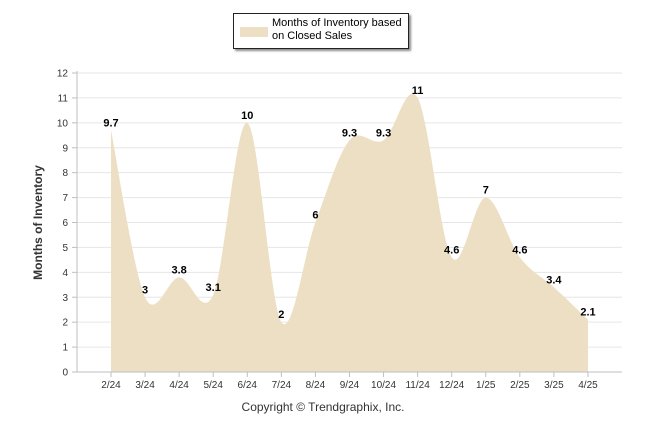 Image resolution: width=646 pixels, height=439 pixels. What do you see at coordinates (282, 385) in the screenshot?
I see `x-tick-label: 7/24` at bounding box center [282, 385].